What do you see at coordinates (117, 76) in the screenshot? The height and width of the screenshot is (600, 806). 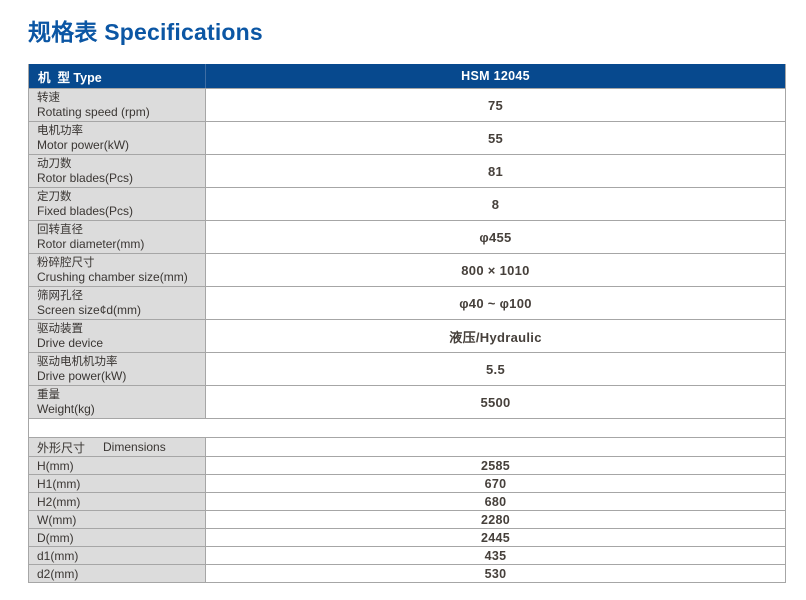 I see `header-type-cell: 机 型 Type` at bounding box center [117, 76].